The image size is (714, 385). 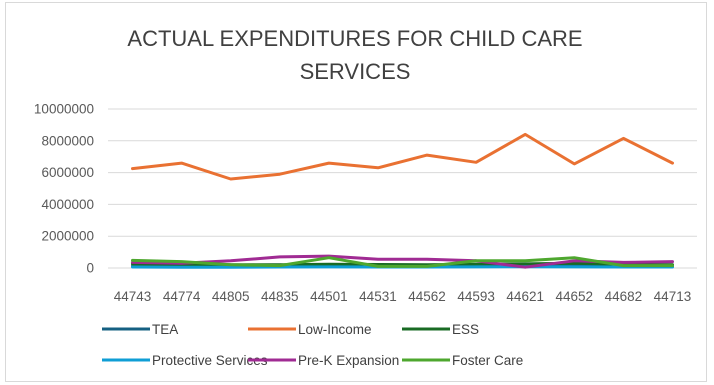 What do you see at coordinates (402, 156) in the screenshot?
I see `series-line-low-income` at bounding box center [402, 156].